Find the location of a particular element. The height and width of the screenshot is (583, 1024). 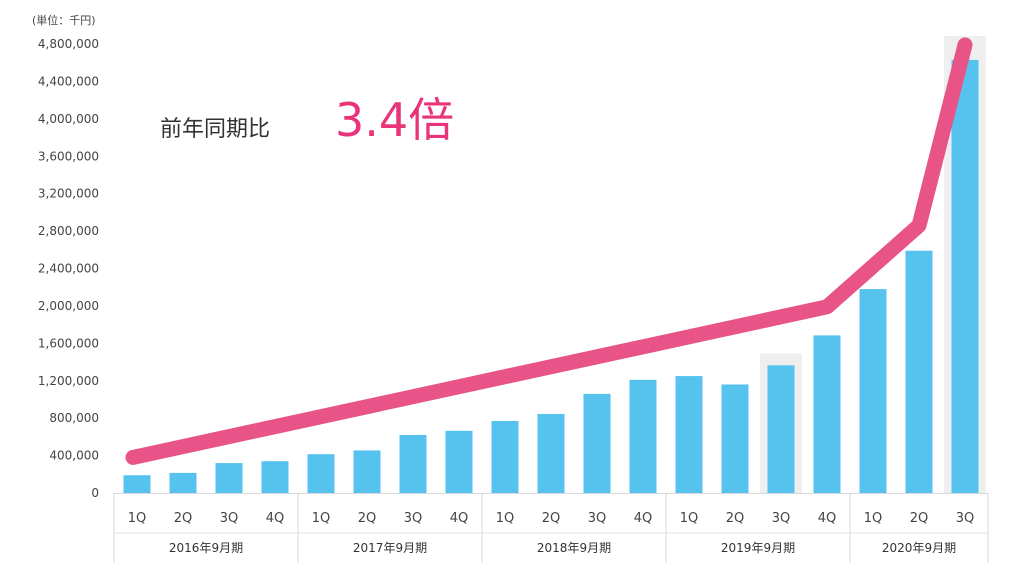

group-label: 2017年9月期 is located at coordinates (390, 548).